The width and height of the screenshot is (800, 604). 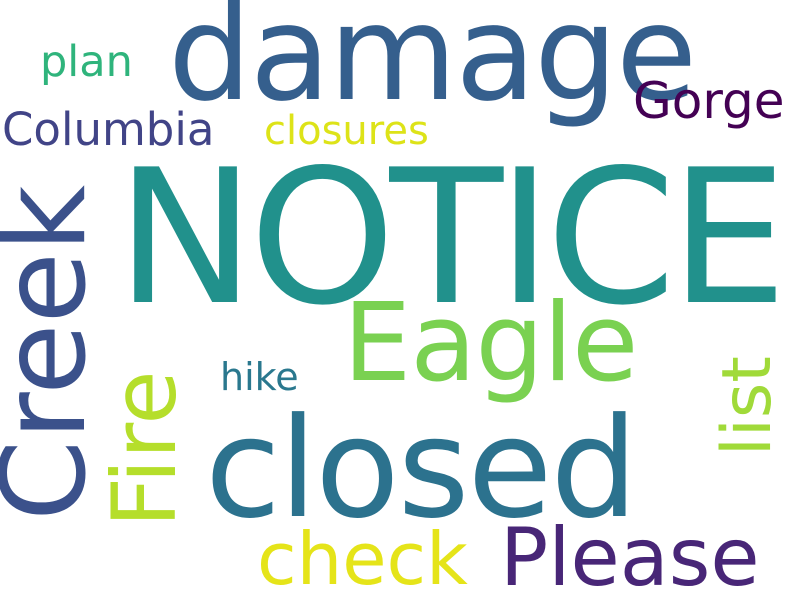 I want to click on word-closed: closed, so click(x=421, y=468).